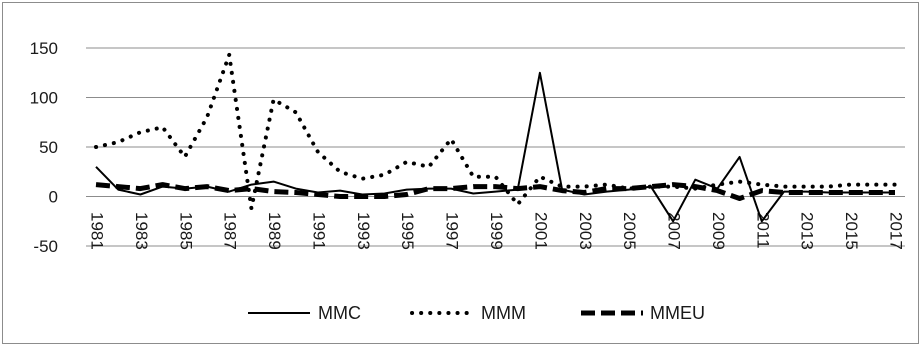 This screenshot has width=923, height=348. I want to click on x-tick-label: 2009, so click(718, 231).